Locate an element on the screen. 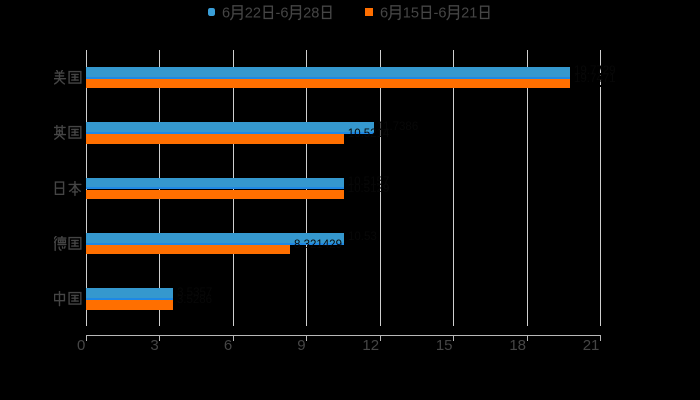  svg-text: 21 is located at coordinates (469, 14).